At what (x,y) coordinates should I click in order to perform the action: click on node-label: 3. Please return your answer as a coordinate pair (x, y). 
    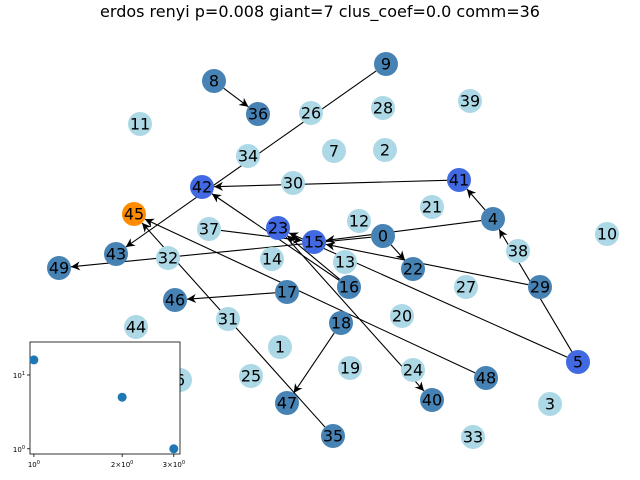
    Looking at the image, I should click on (550, 404).